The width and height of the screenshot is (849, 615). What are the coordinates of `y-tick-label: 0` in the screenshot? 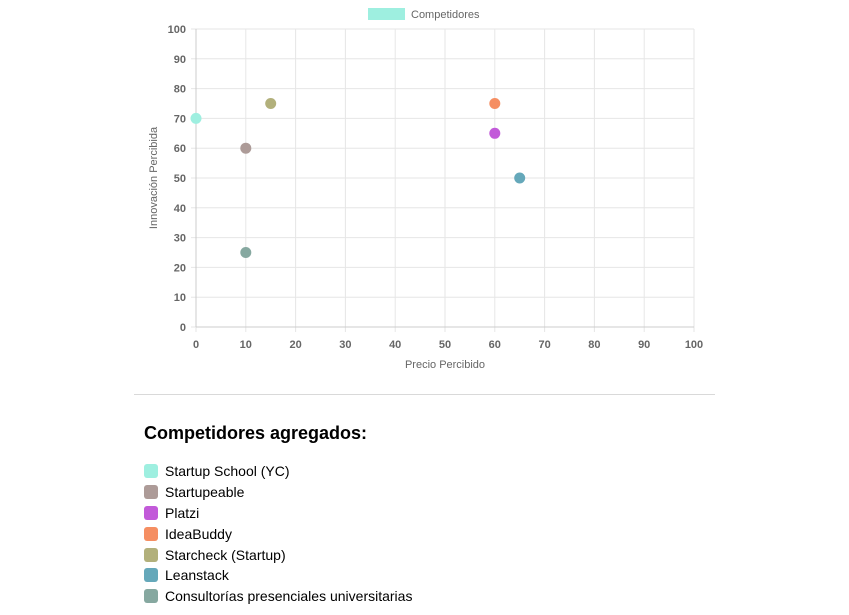 It's located at (183, 328).